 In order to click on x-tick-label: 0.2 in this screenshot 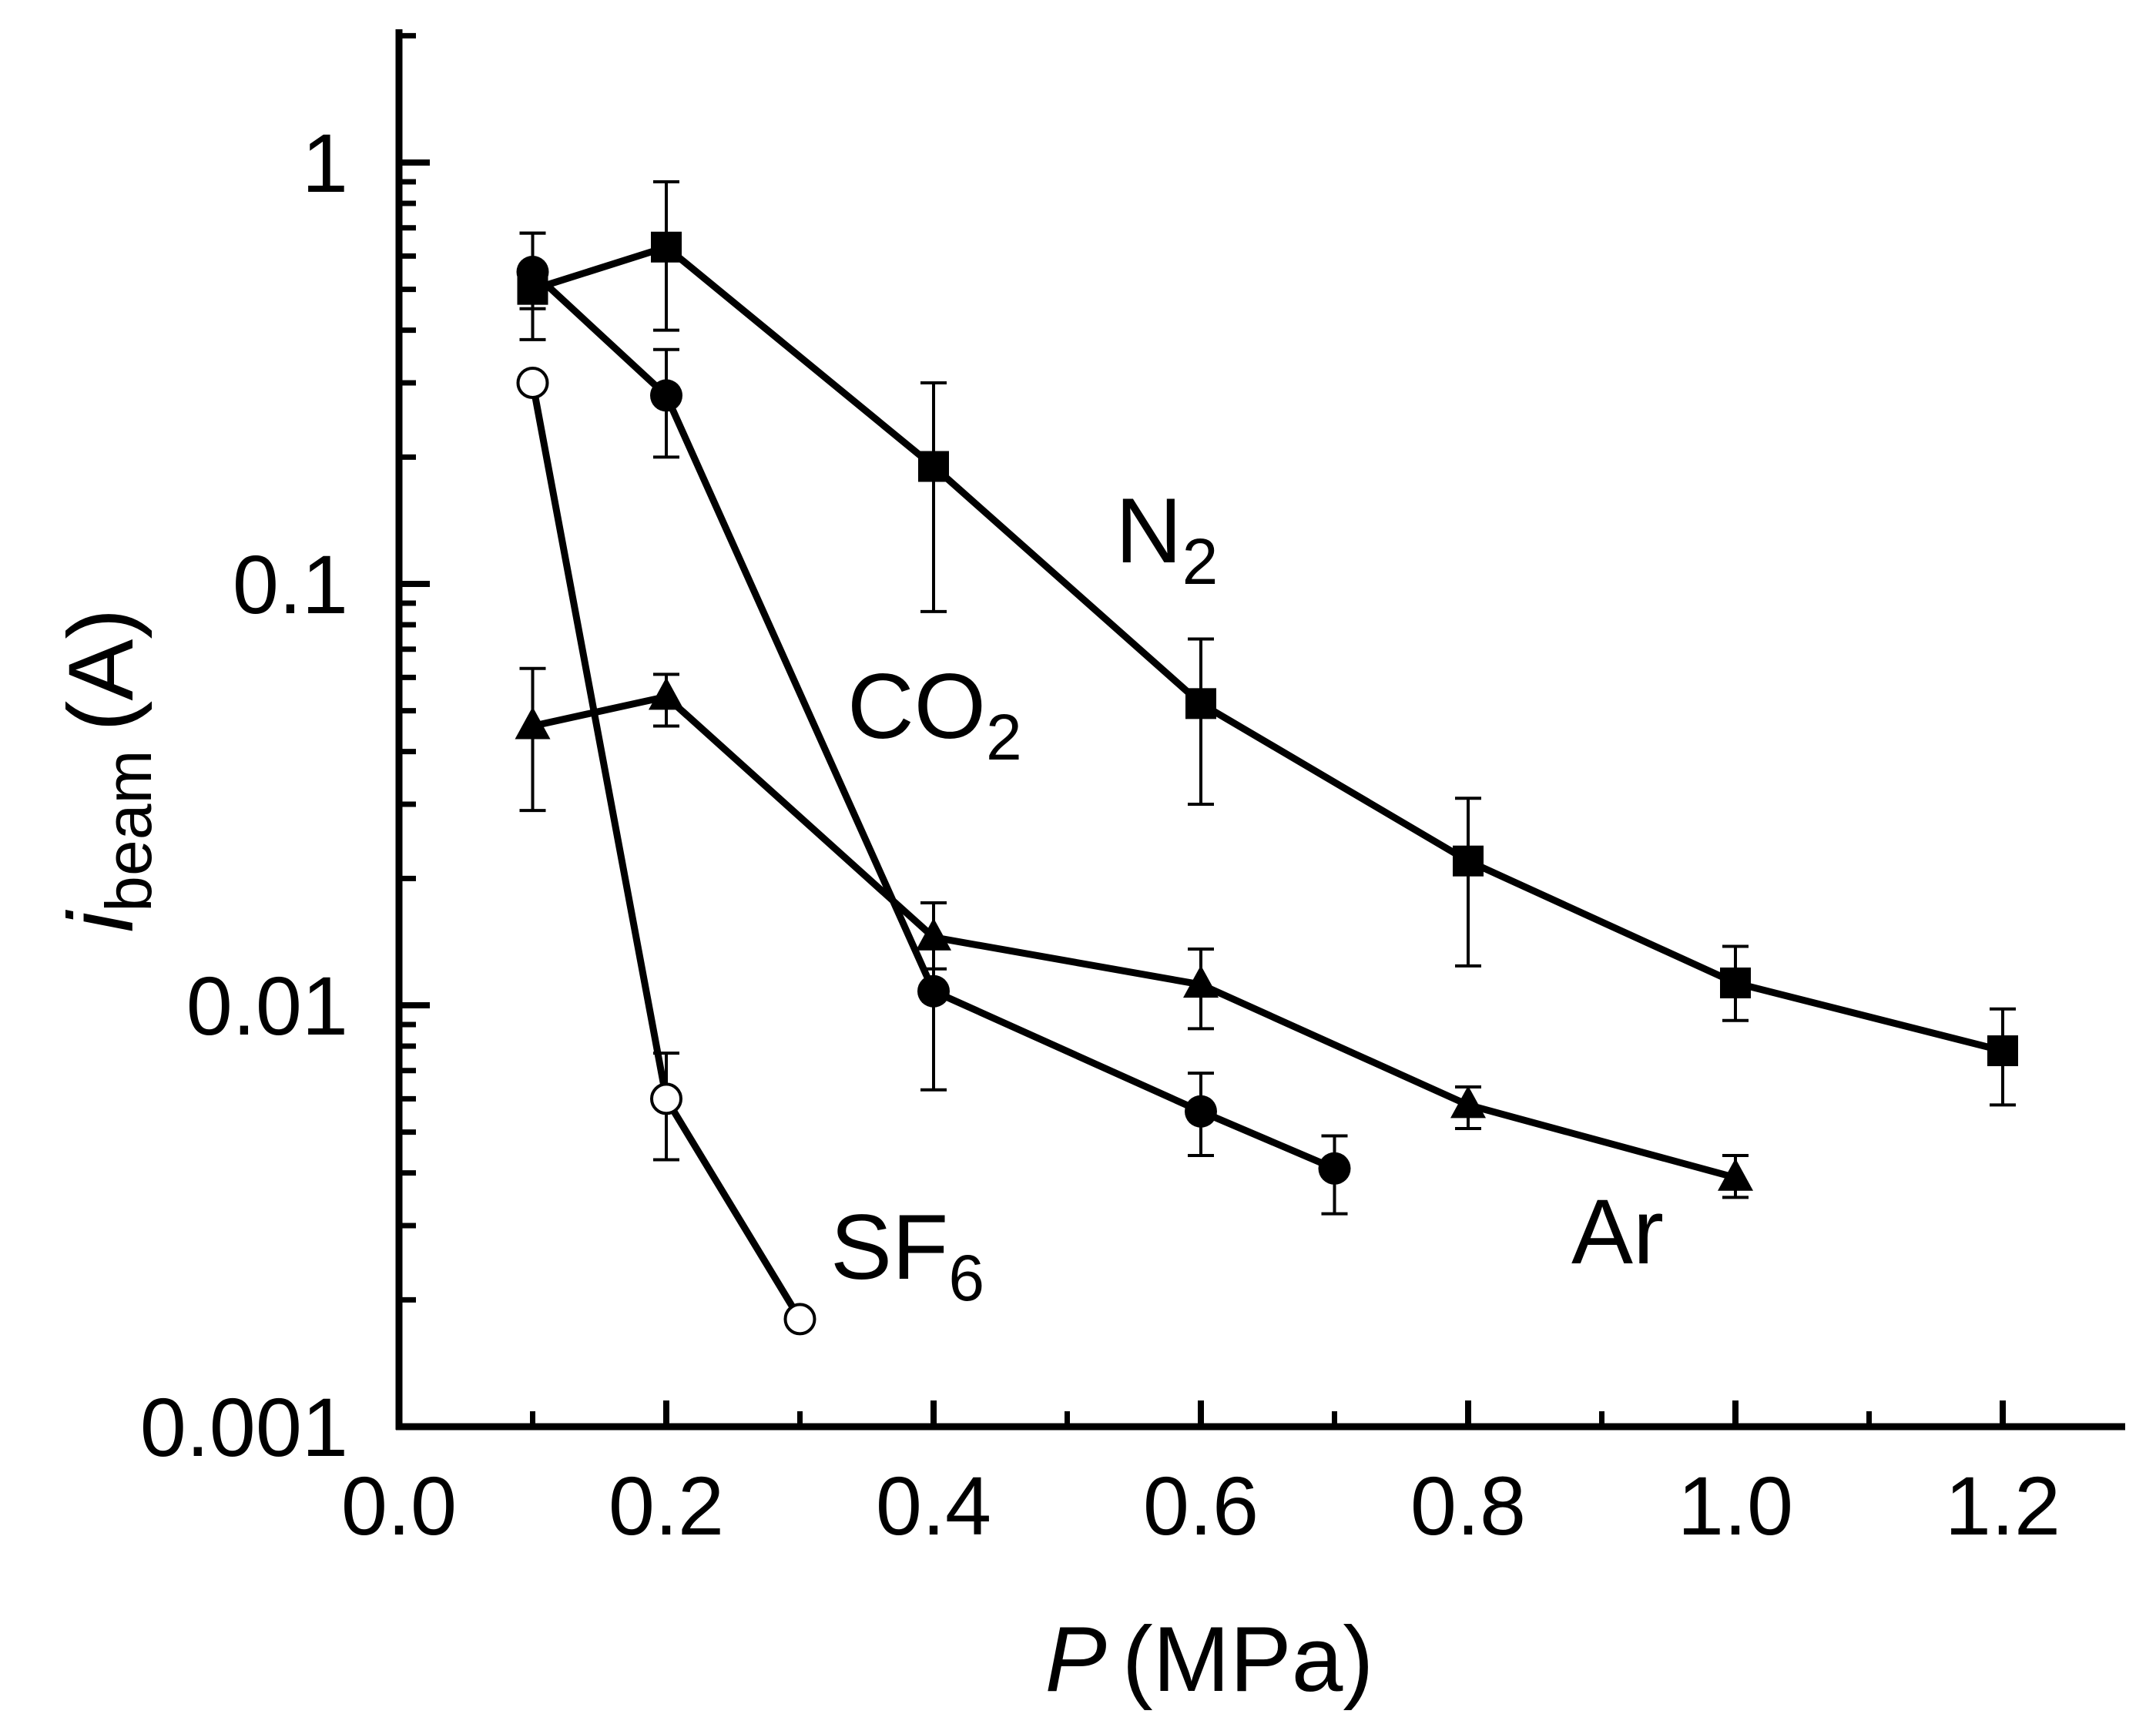, I will do `click(666, 1505)`.